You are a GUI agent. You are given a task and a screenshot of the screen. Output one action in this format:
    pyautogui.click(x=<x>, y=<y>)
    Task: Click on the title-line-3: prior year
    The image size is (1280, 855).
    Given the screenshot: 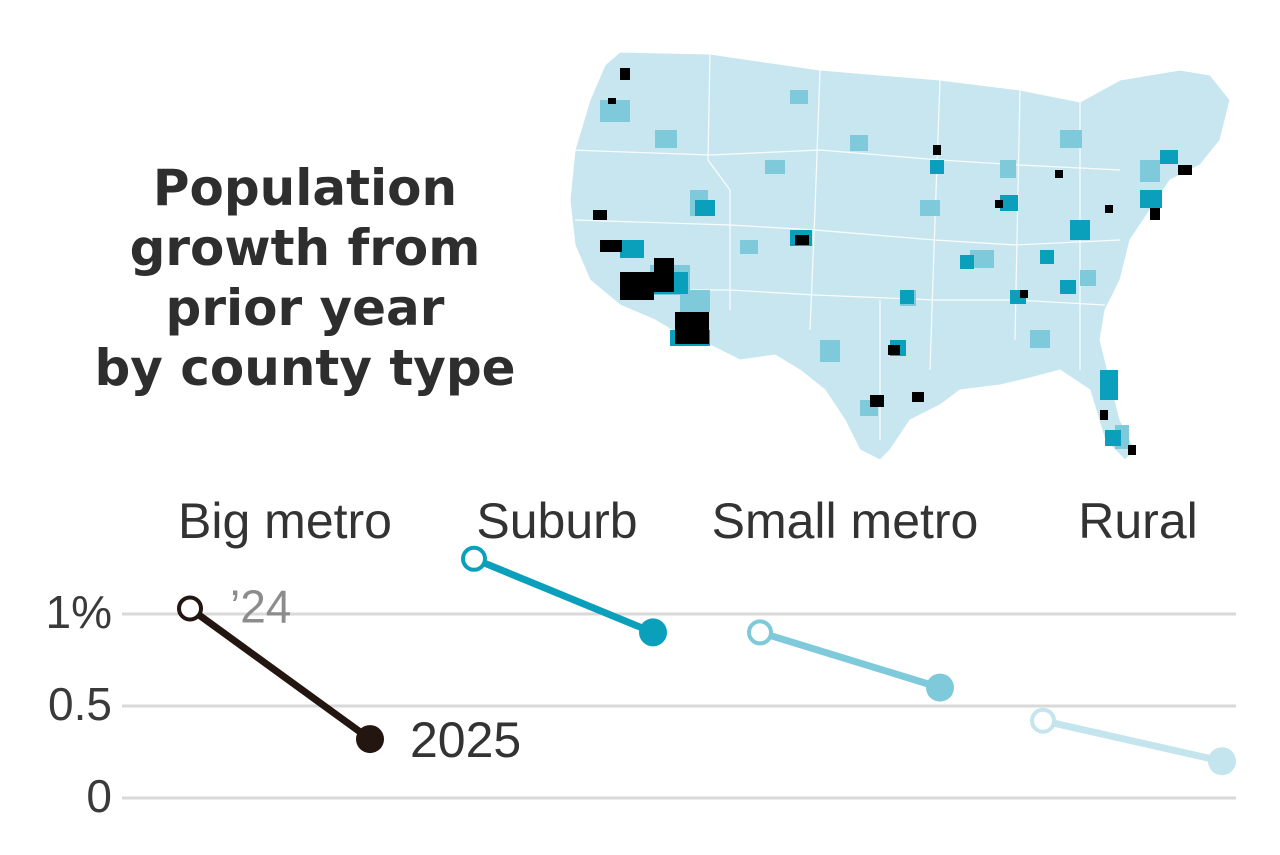 What is the action you would take?
    pyautogui.click(x=305, y=308)
    